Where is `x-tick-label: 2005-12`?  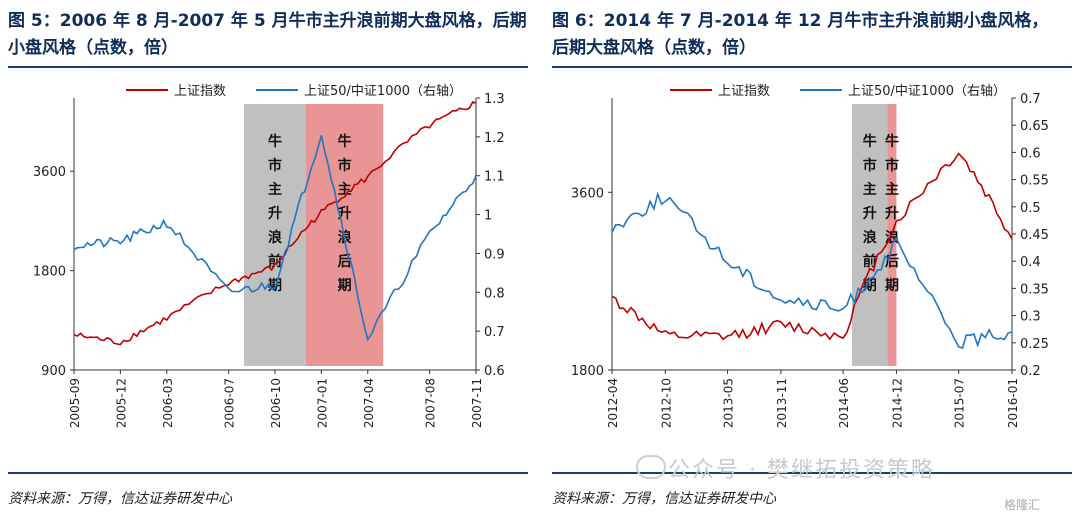 x-tick-label: 2005-12 is located at coordinates (121, 403).